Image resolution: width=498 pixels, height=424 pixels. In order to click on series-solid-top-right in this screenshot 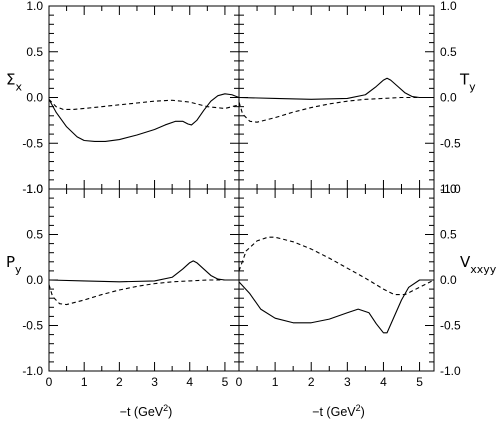, I will do `click(336, 88)`.